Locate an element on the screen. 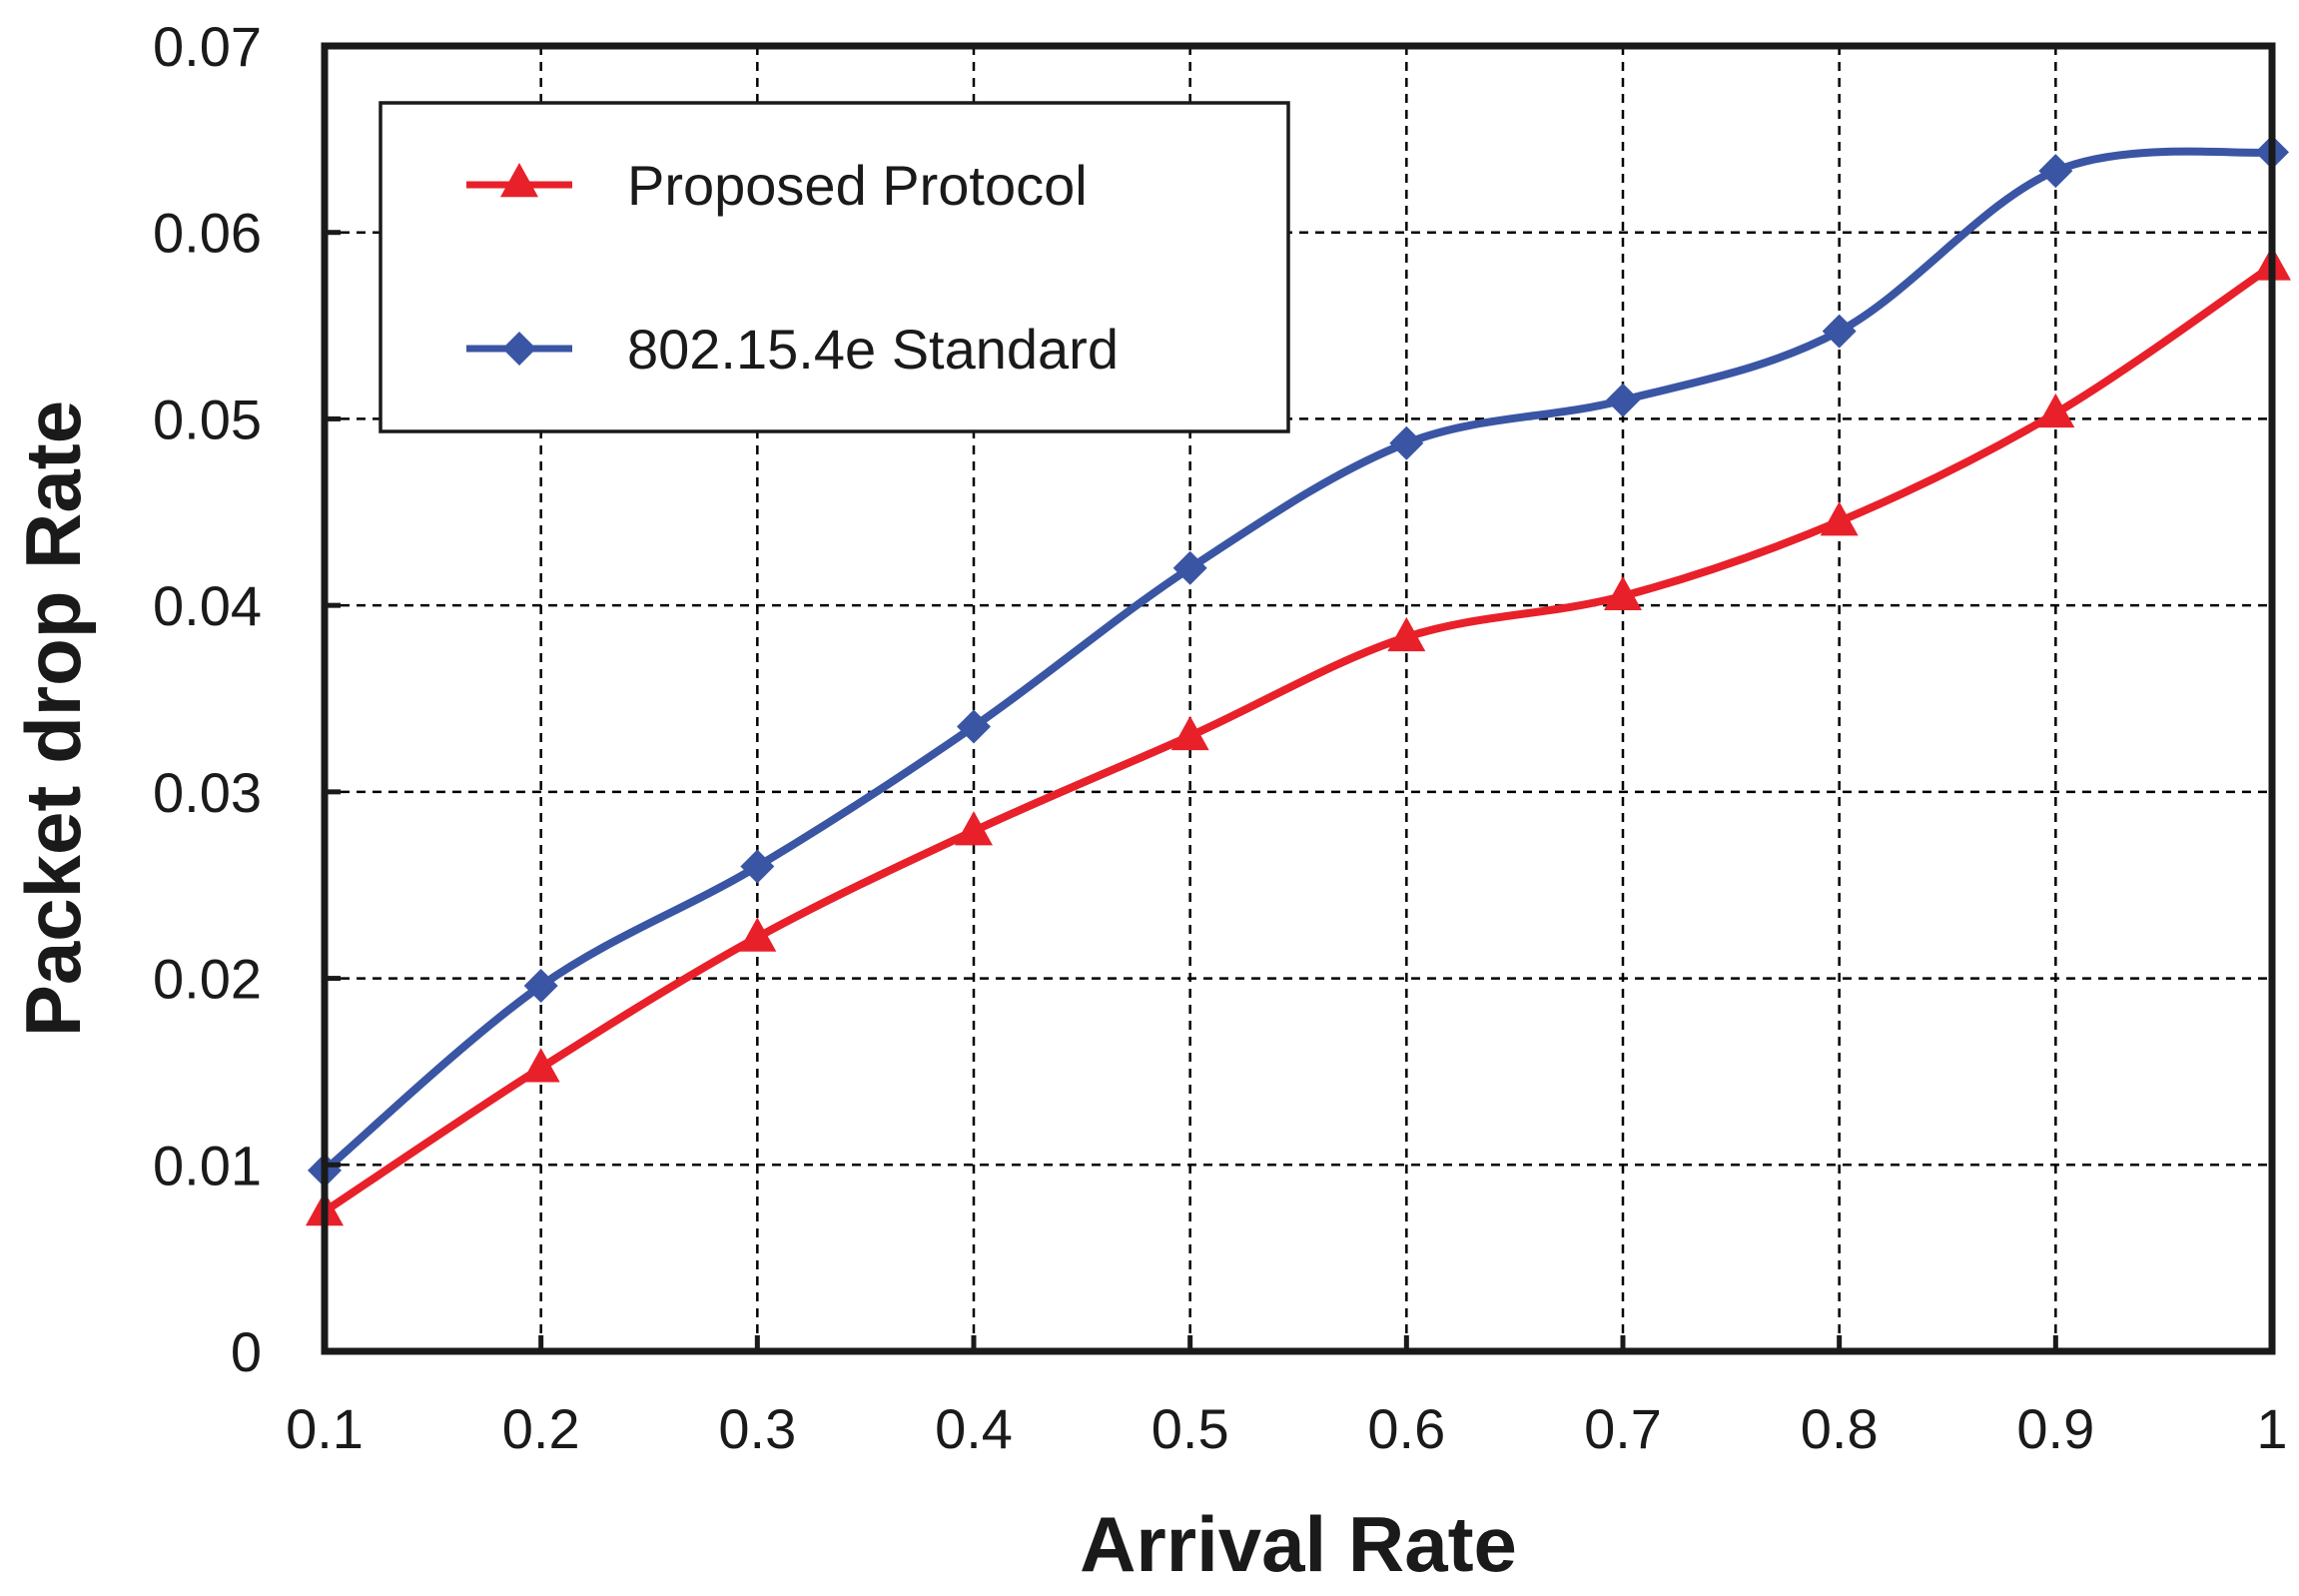 The height and width of the screenshot is (1596, 2299). legend-label-802-15-4e-standard: 802.15.4e Standard is located at coordinates (873, 349).